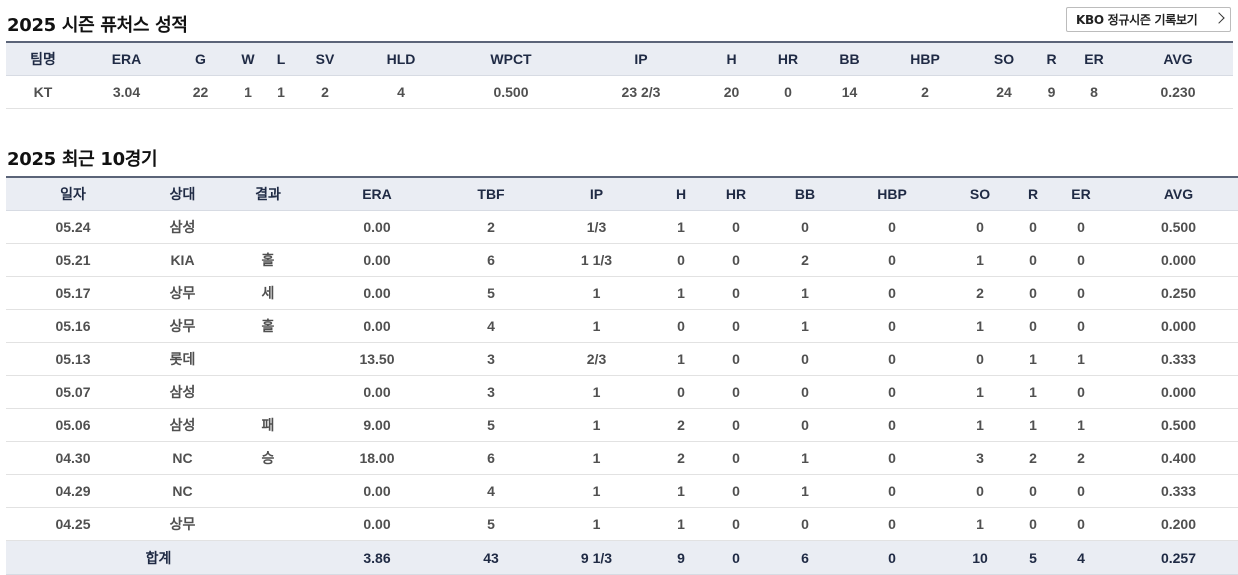  Describe the element at coordinates (596, 227) in the screenshot. I see `table-cell: 1/3` at that location.